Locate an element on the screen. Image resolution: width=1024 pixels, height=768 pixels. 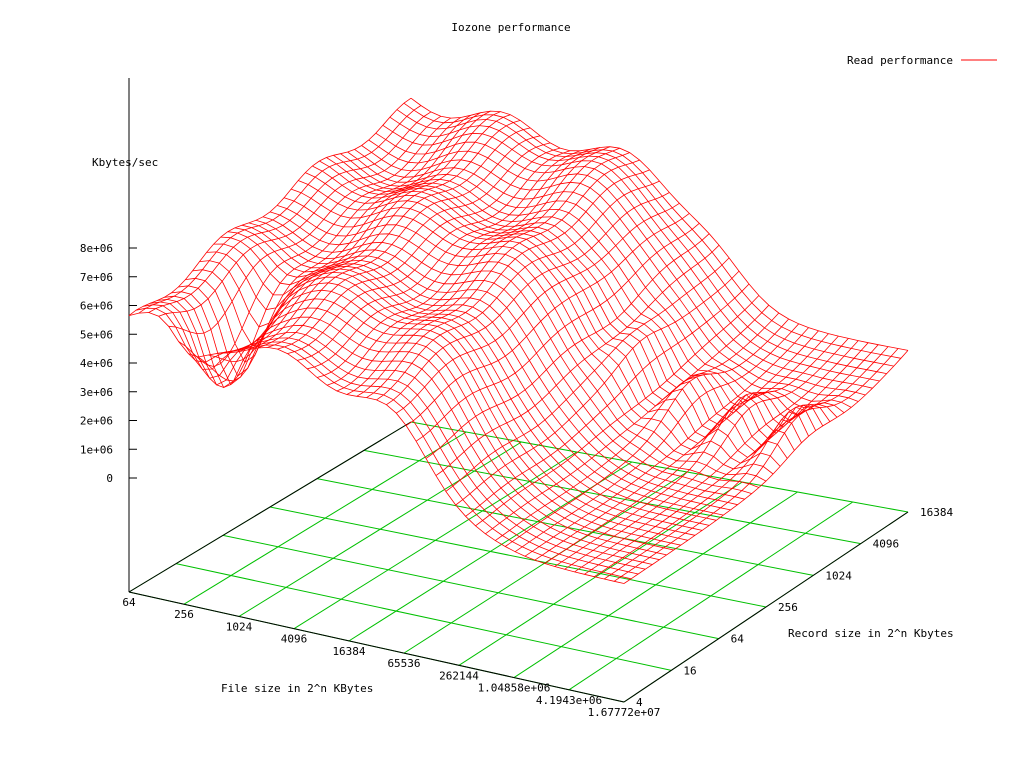
z-tick-label: 3e+06 is located at coordinates (96, 392).